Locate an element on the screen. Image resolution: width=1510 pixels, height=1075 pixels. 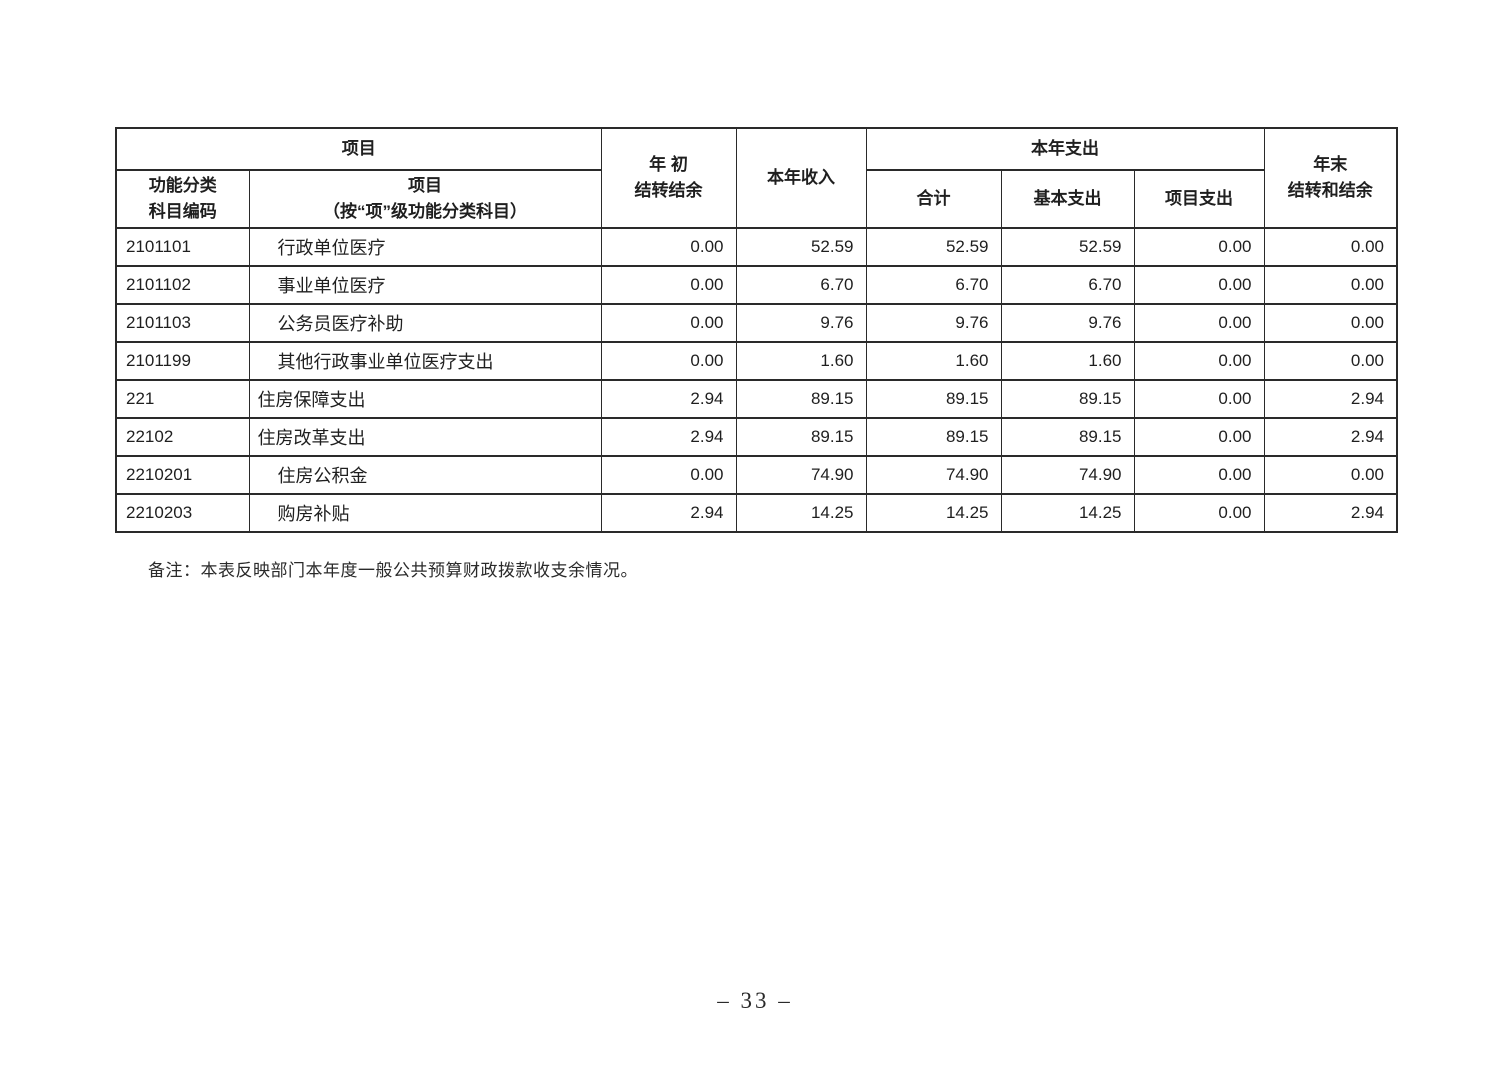
header-project-group: 项目 is located at coordinates (358, 149).